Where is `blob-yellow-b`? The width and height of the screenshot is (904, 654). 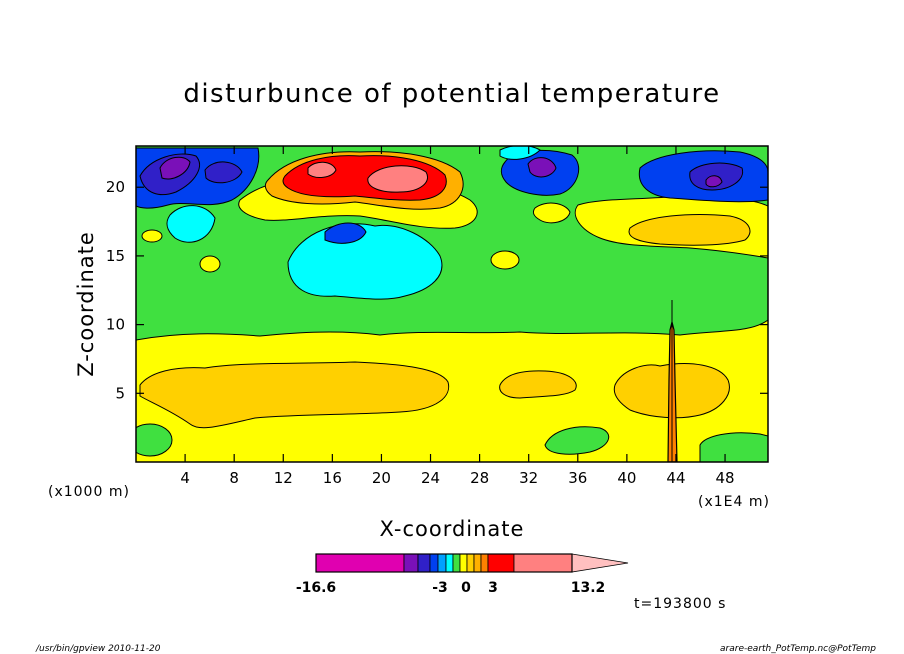
blob-yellow-b is located at coordinates (505, 260).